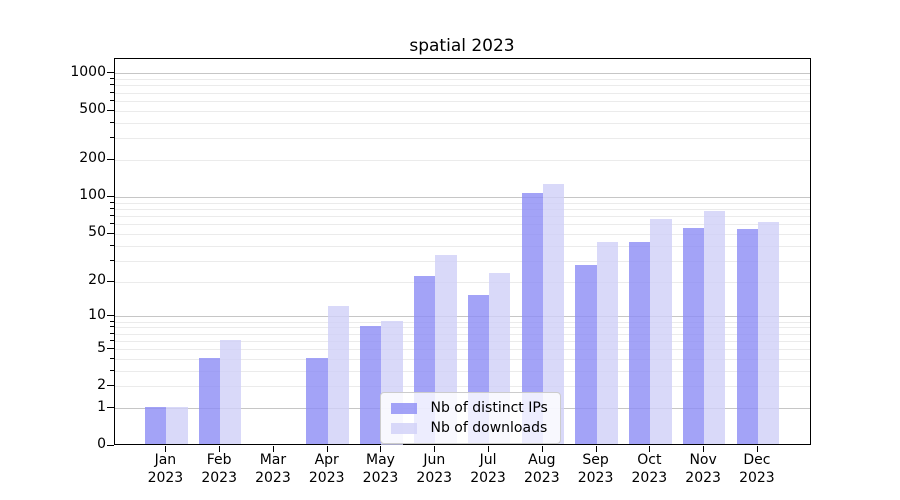 The height and width of the screenshot is (500, 900). What do you see at coordinates (595, 460) in the screenshot?
I see `x-tick-label-month: Sep` at bounding box center [595, 460].